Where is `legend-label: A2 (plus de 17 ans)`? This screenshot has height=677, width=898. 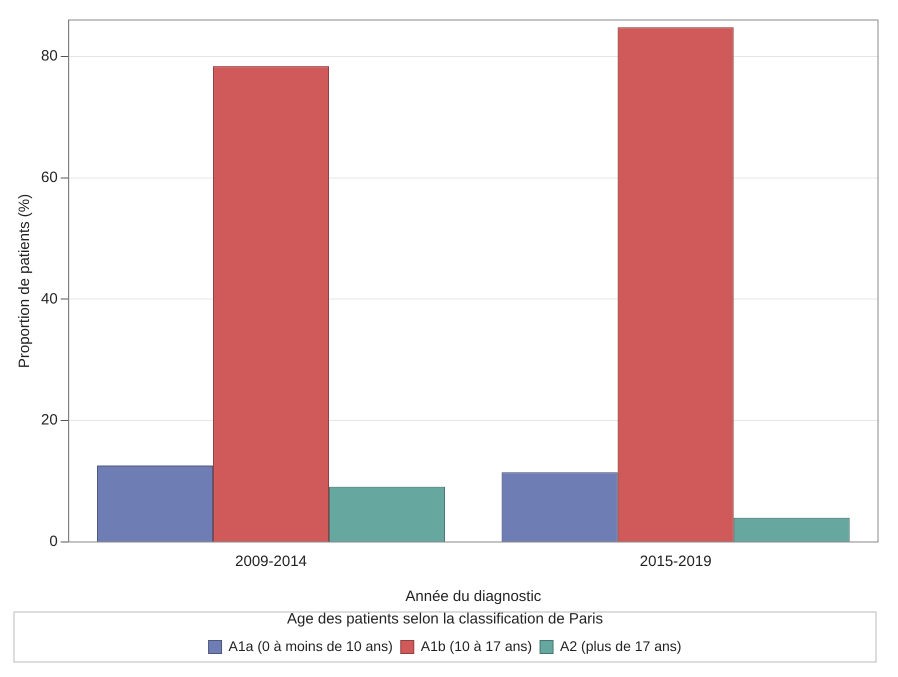
legend-label: A2 (plus de 17 ans) is located at coordinates (621, 646).